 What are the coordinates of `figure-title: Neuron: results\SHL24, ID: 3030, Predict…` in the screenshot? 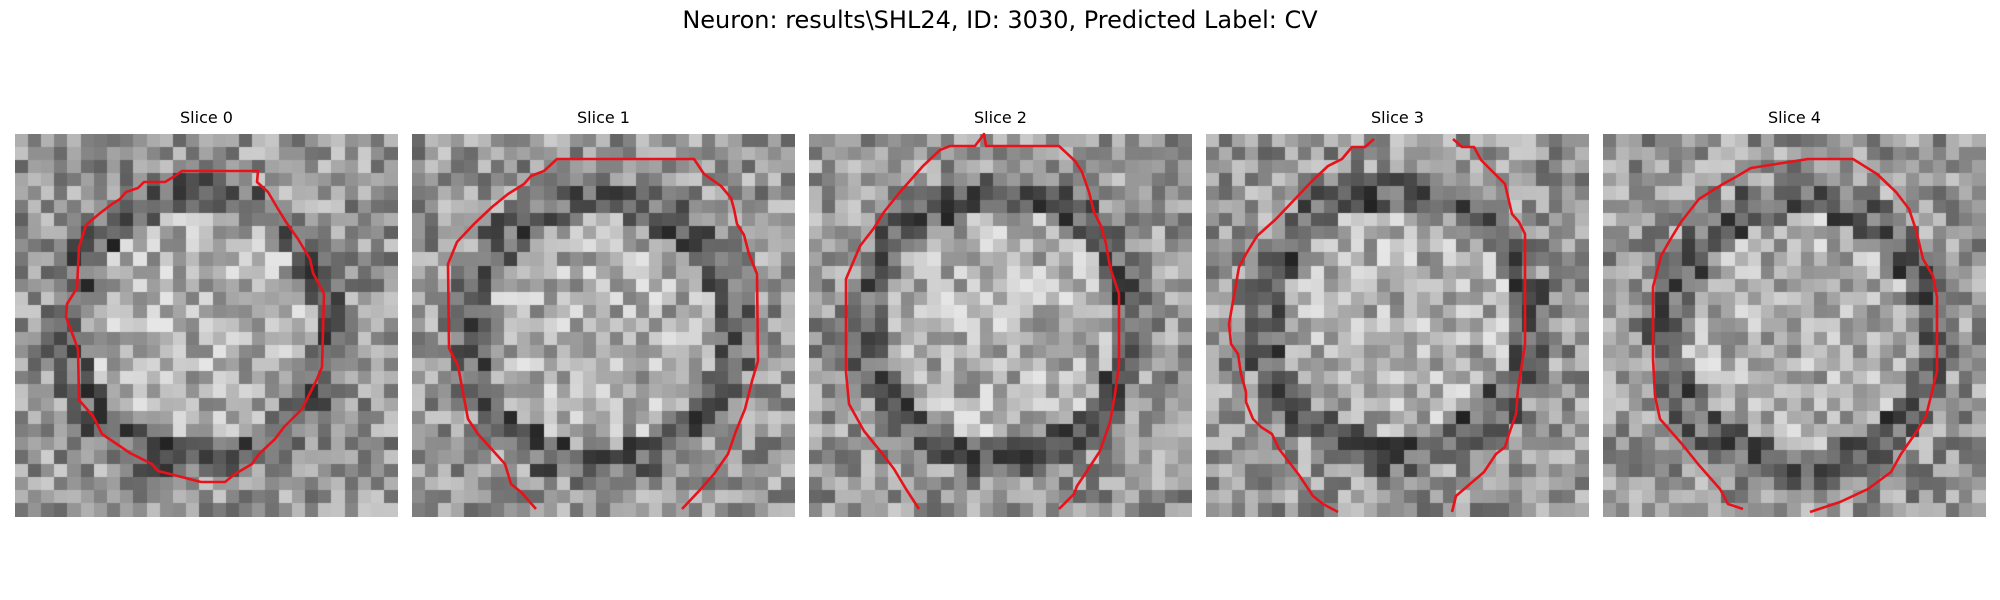 It's located at (1000, 20).